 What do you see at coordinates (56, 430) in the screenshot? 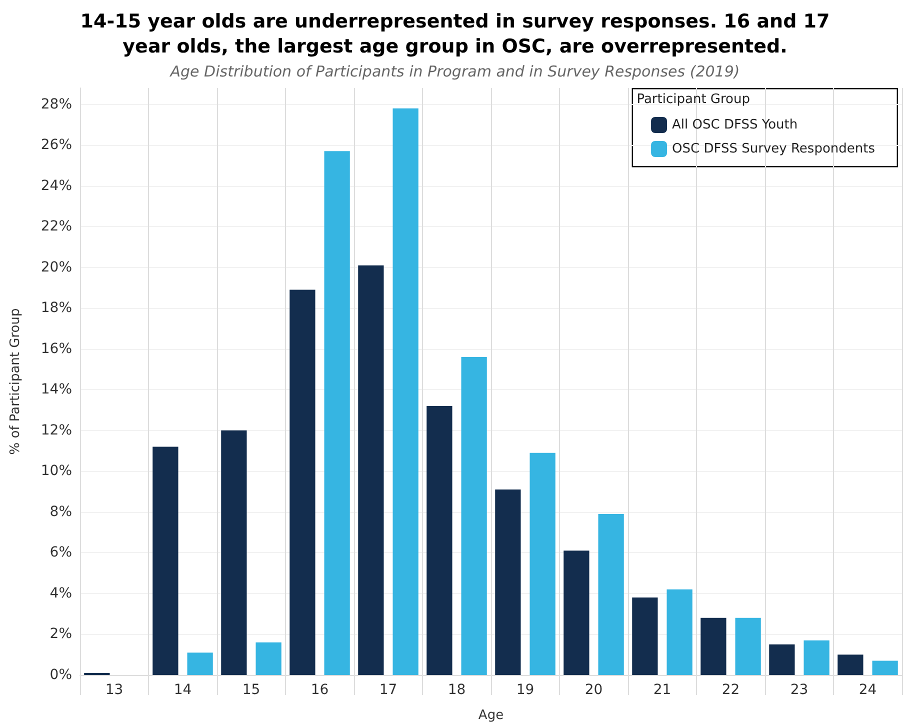
I see `y-tick-label: 12%` at bounding box center [56, 430].